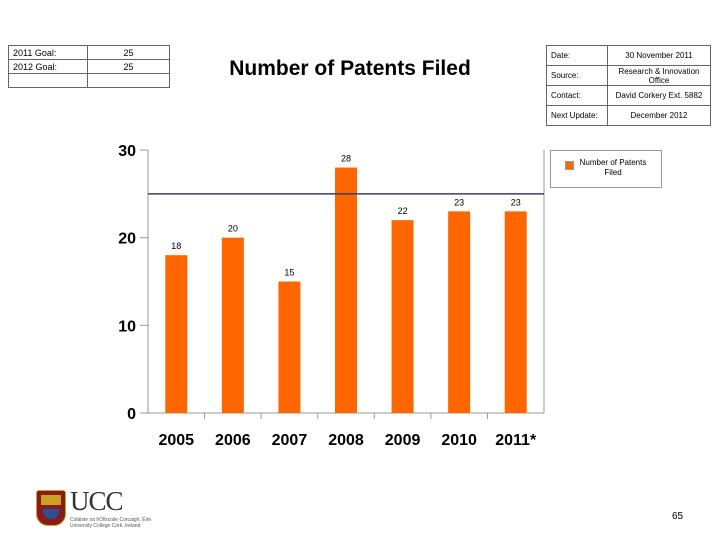 This screenshot has height=540, width=720. Describe the element at coordinates (516, 440) in the screenshot. I see `x-tick-label: 2011*` at that location.